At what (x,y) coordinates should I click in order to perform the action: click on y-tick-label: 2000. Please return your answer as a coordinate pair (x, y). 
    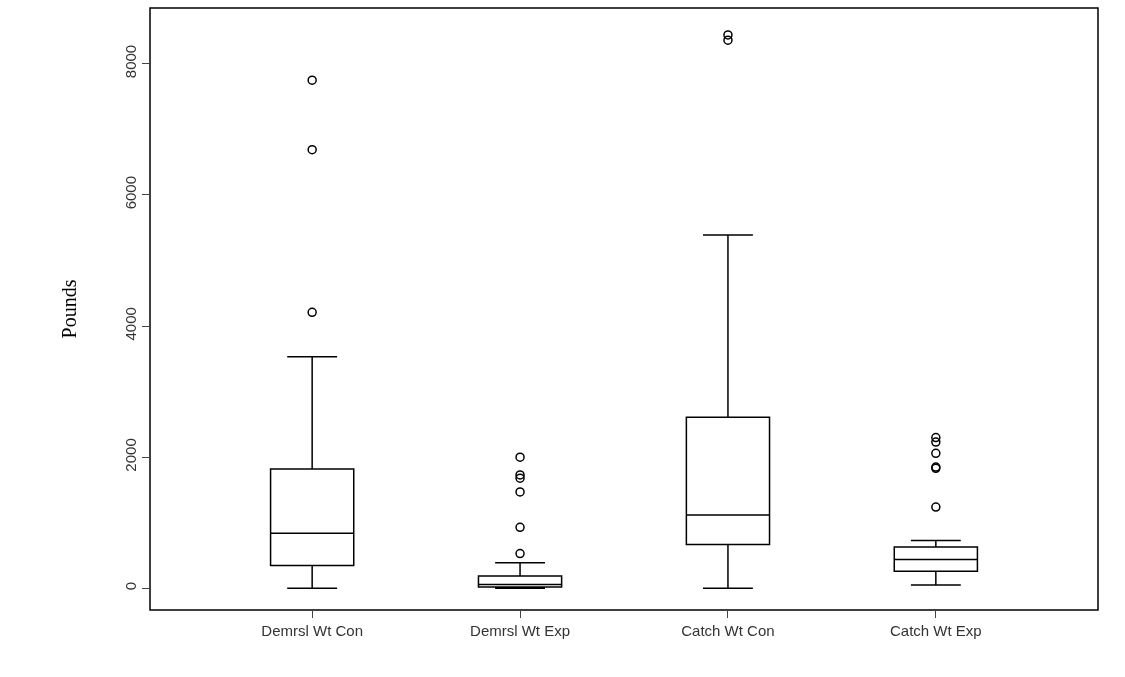
    Looking at the image, I should click on (130, 455).